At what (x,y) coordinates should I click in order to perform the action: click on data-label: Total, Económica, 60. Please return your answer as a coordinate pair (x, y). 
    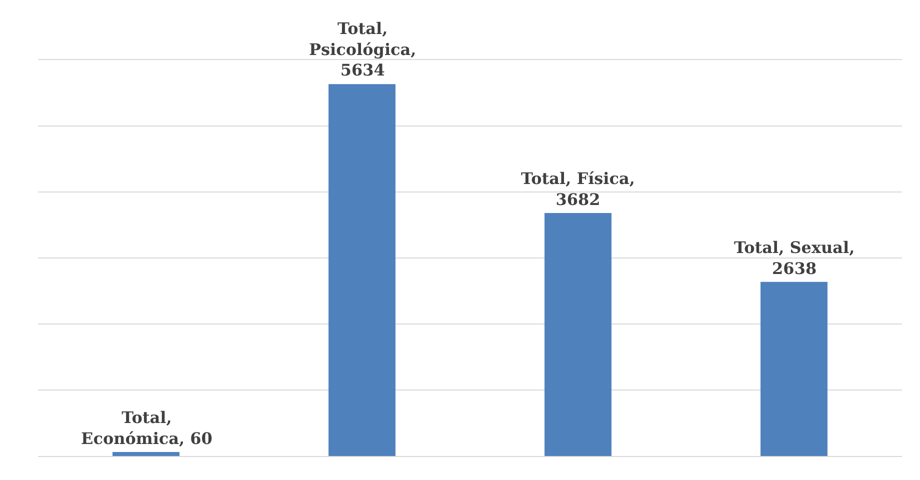
    Looking at the image, I should click on (146, 428).